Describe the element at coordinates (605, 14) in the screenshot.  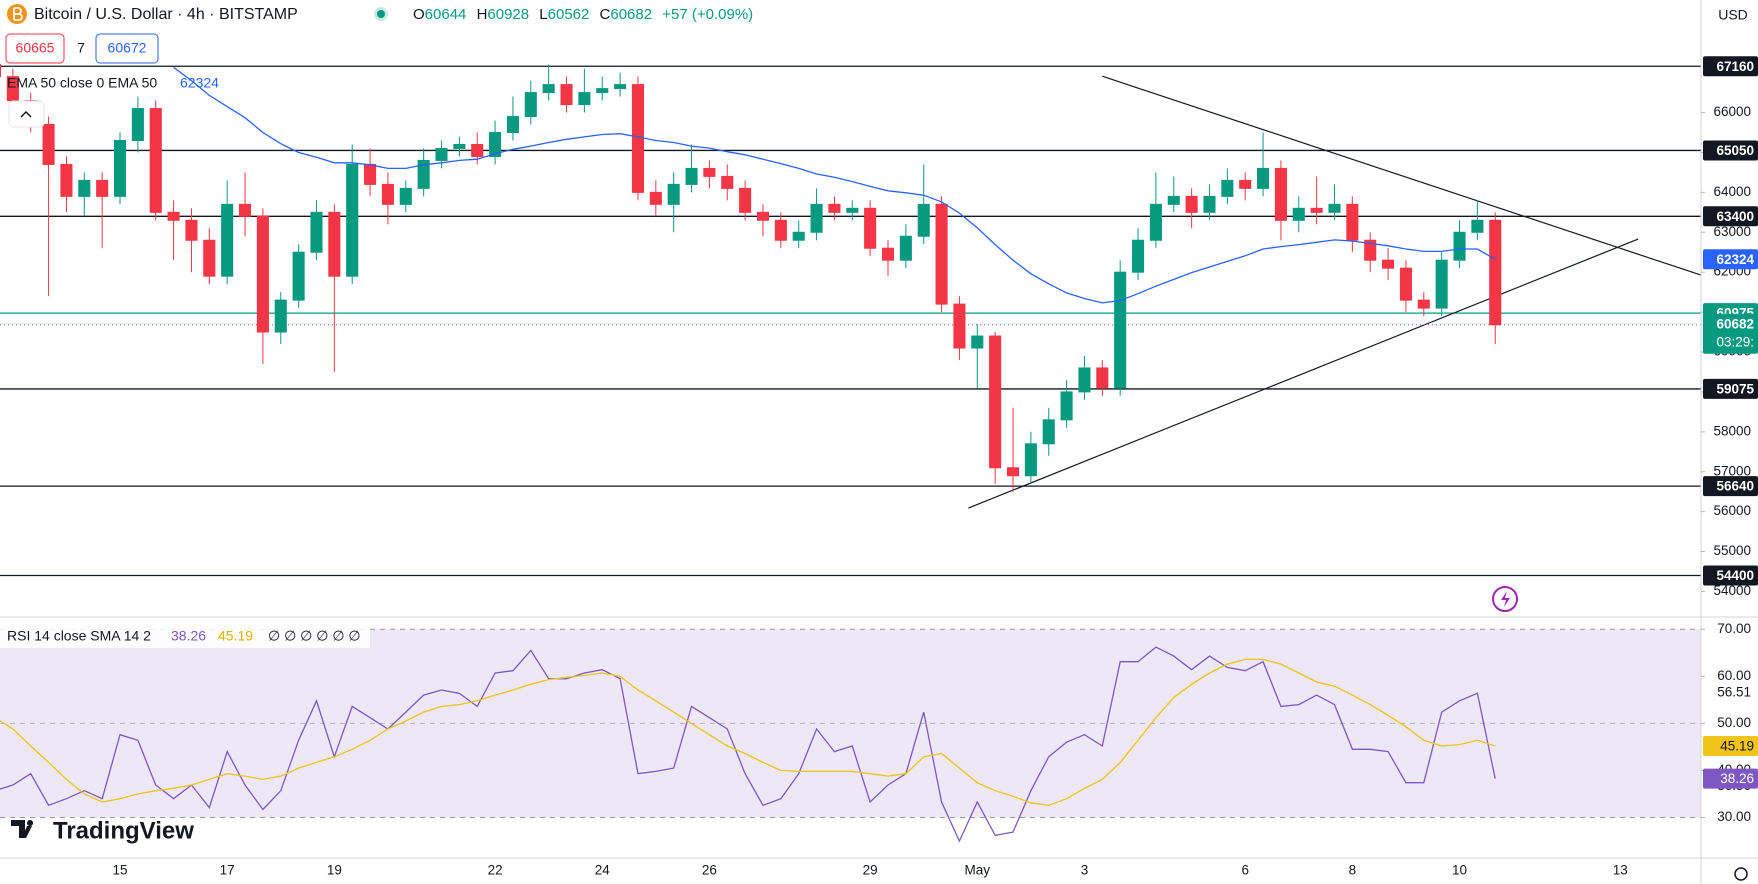
I see `ohlc-key: C` at that location.